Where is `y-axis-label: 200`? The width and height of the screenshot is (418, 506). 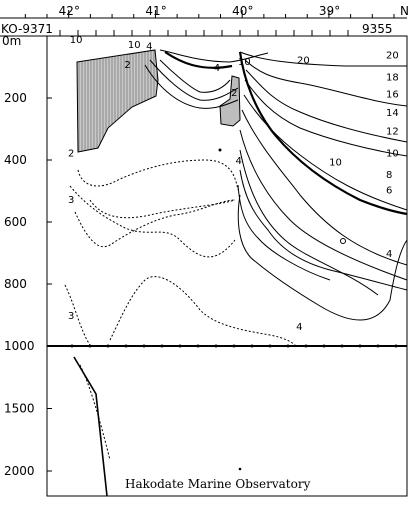 y-axis-label: 200 is located at coordinates (15, 98).